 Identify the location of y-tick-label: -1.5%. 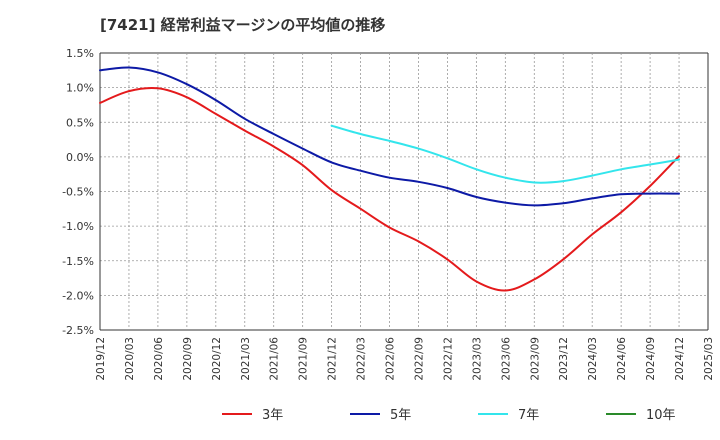
(78, 261).